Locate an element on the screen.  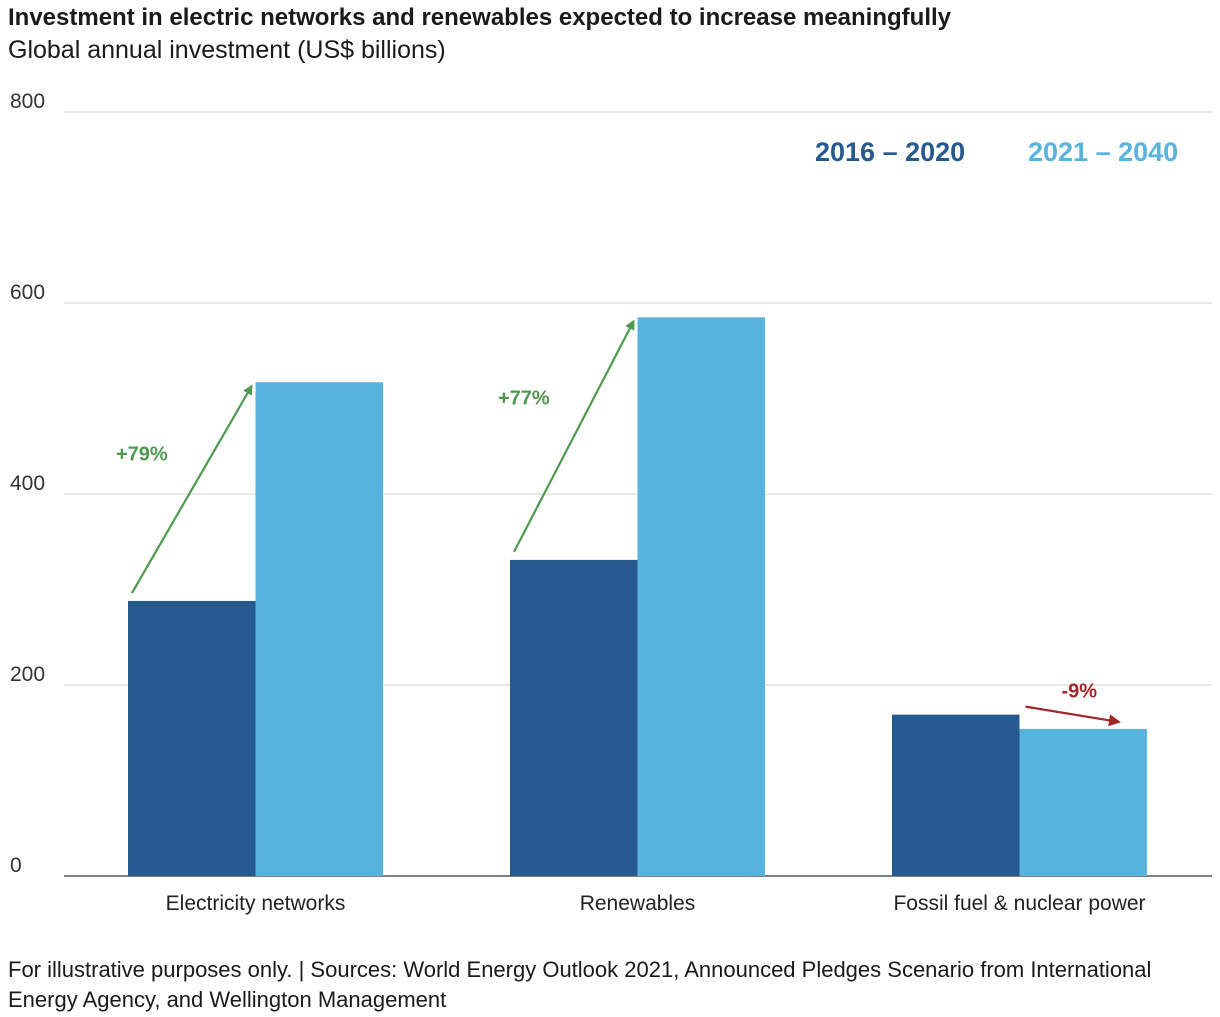
y-tick-label: 600 is located at coordinates (27, 292).